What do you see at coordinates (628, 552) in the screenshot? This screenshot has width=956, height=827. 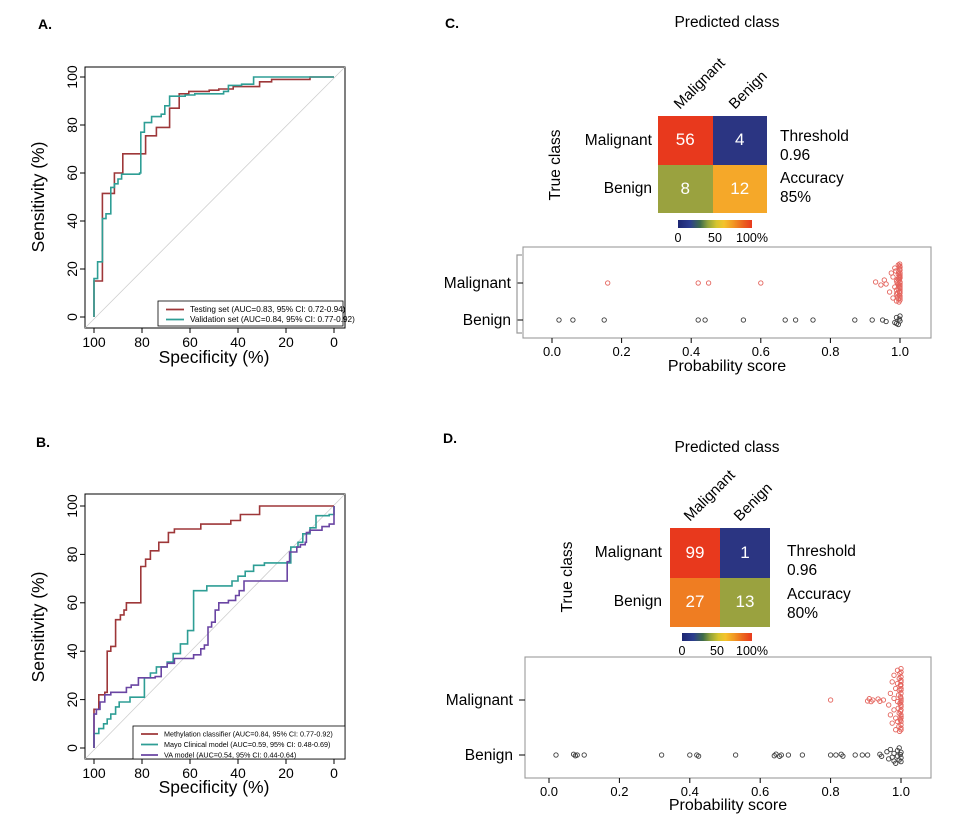 I see `row-label-malignant-d: Malignant` at bounding box center [628, 552].